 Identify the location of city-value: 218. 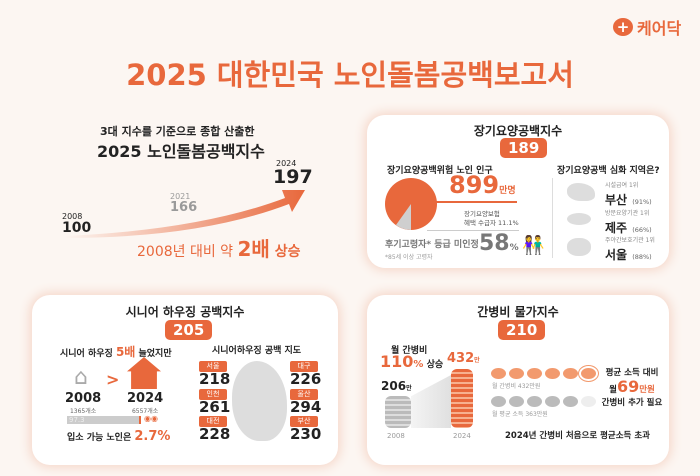
(215, 379).